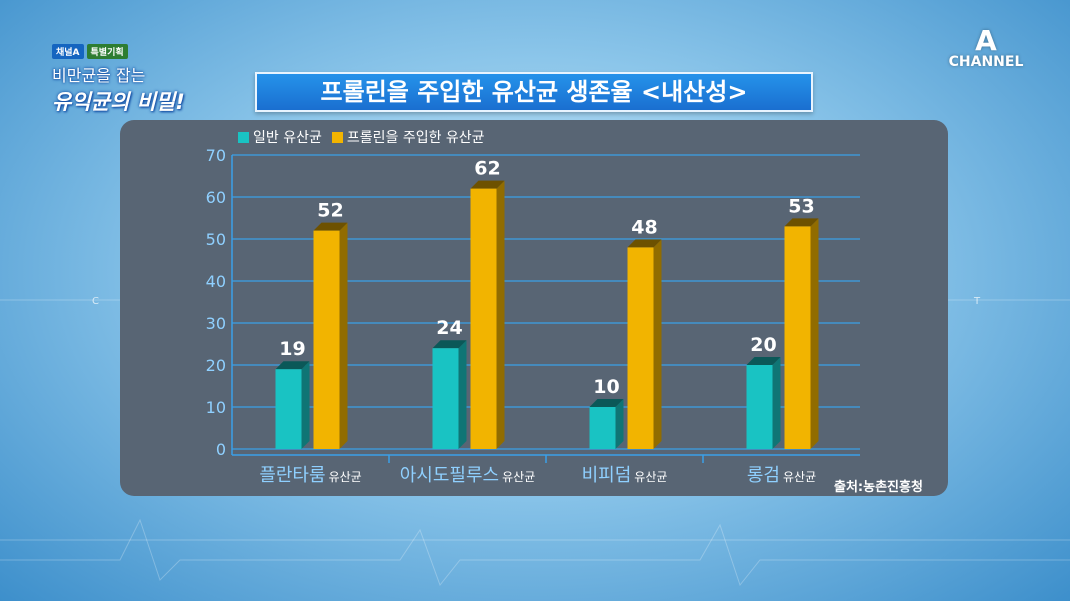 This screenshot has height=601, width=1070. What do you see at coordinates (337, 137) in the screenshot?
I see `legend-swatch-proline` at bounding box center [337, 137].